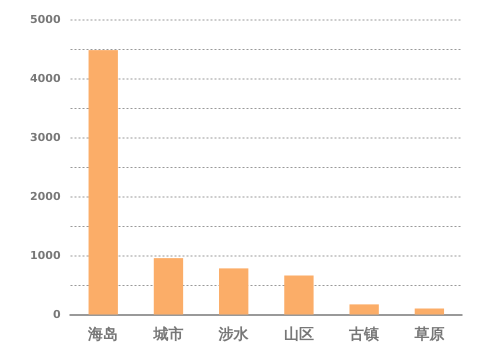  What do you see at coordinates (45, 78) in the screenshot?
I see `y-tick-label: 4000` at bounding box center [45, 78].